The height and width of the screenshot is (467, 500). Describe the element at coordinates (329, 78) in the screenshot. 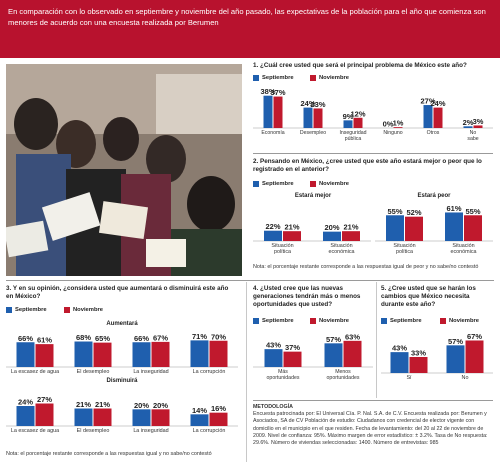

I see `q1-legend-nov: Noviembre` at that location.